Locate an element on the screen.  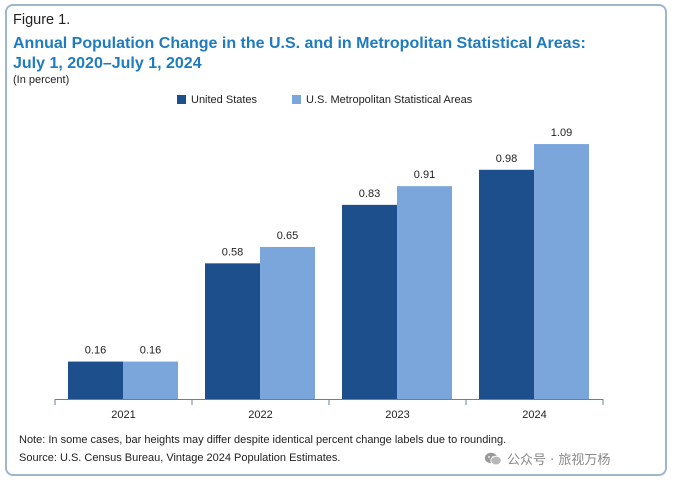
wechat-icon is located at coordinates (493, 458).